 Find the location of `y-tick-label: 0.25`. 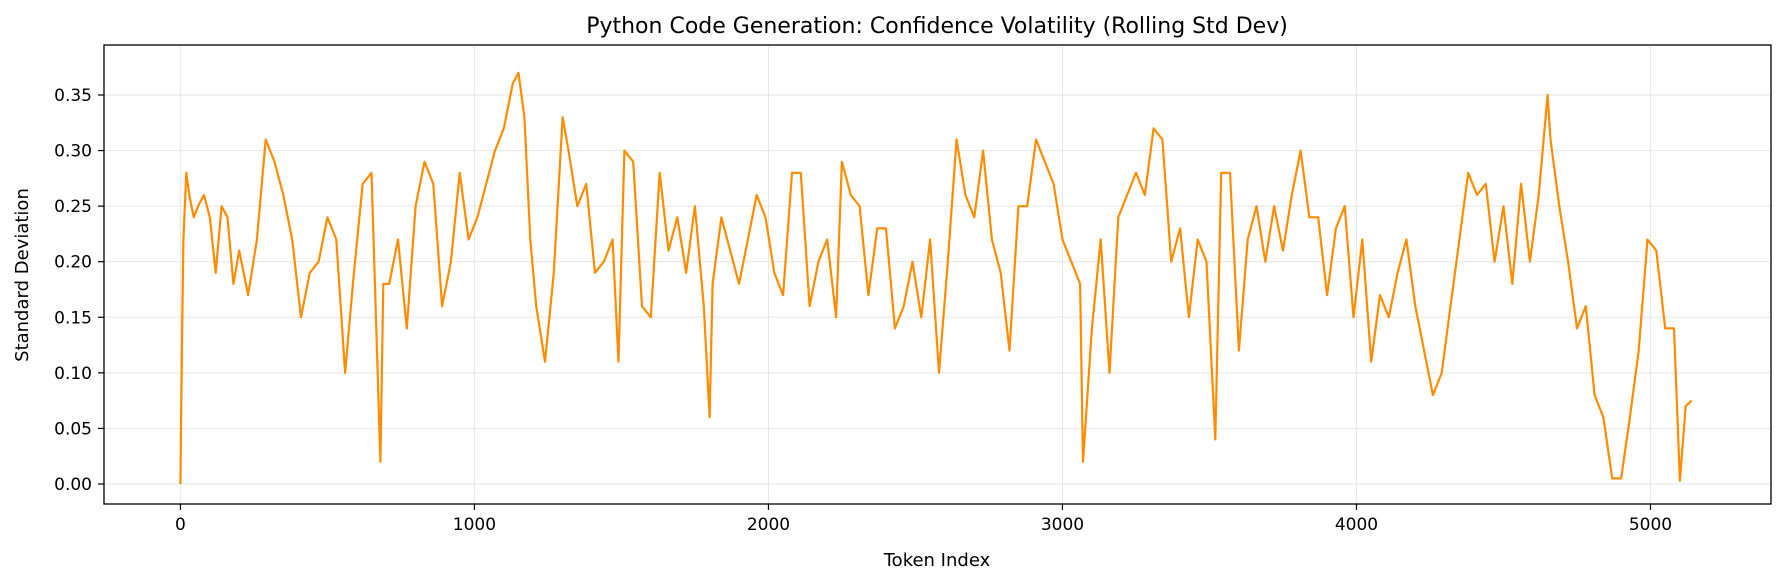

y-tick-label: 0.25 is located at coordinates (73, 207).